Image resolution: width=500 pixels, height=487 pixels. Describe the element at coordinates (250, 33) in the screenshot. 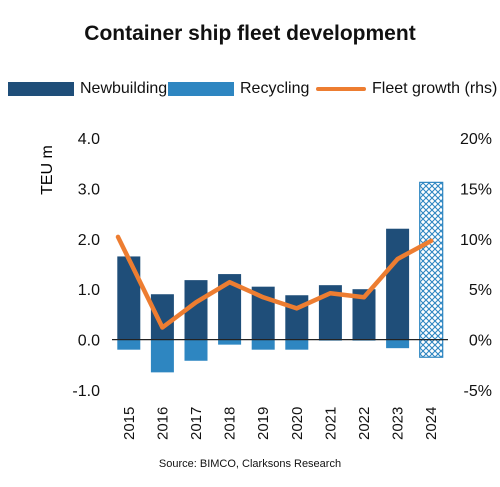

I see `chart-title: Container ship fleet development` at that location.